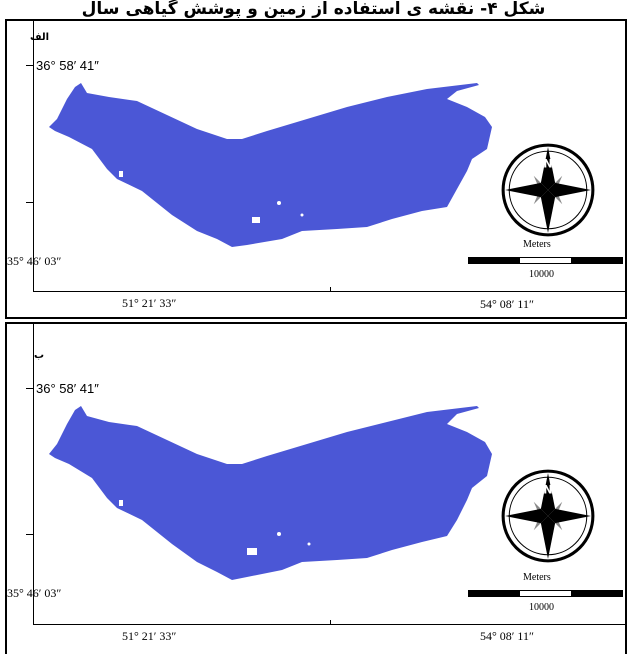  Describe the element at coordinates (40, 37) in the screenshot. I see `panel-label: الف` at that location.